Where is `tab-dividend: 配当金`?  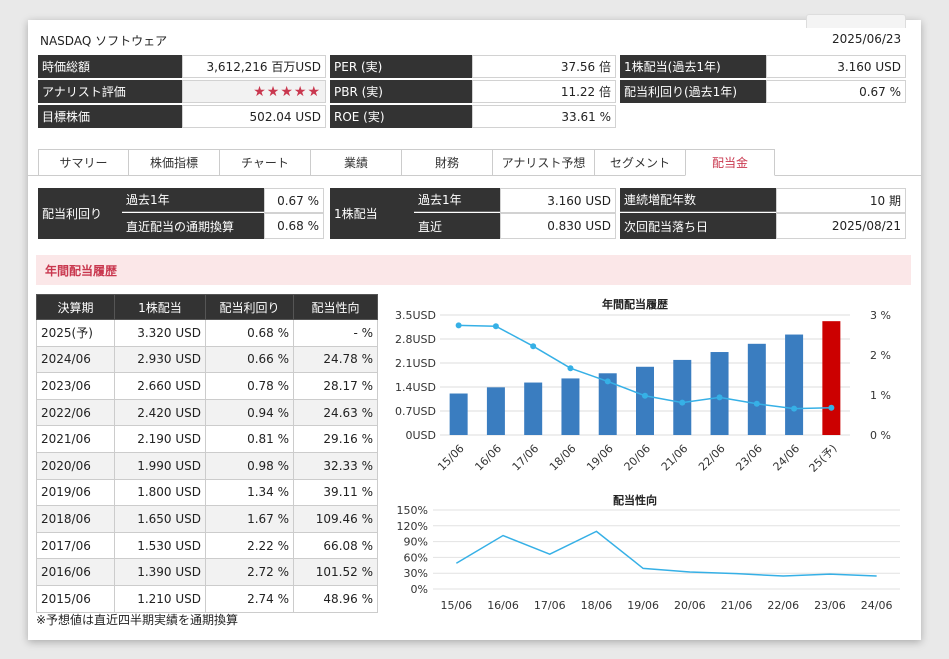 tab-dividend: 配当金 is located at coordinates (730, 162).